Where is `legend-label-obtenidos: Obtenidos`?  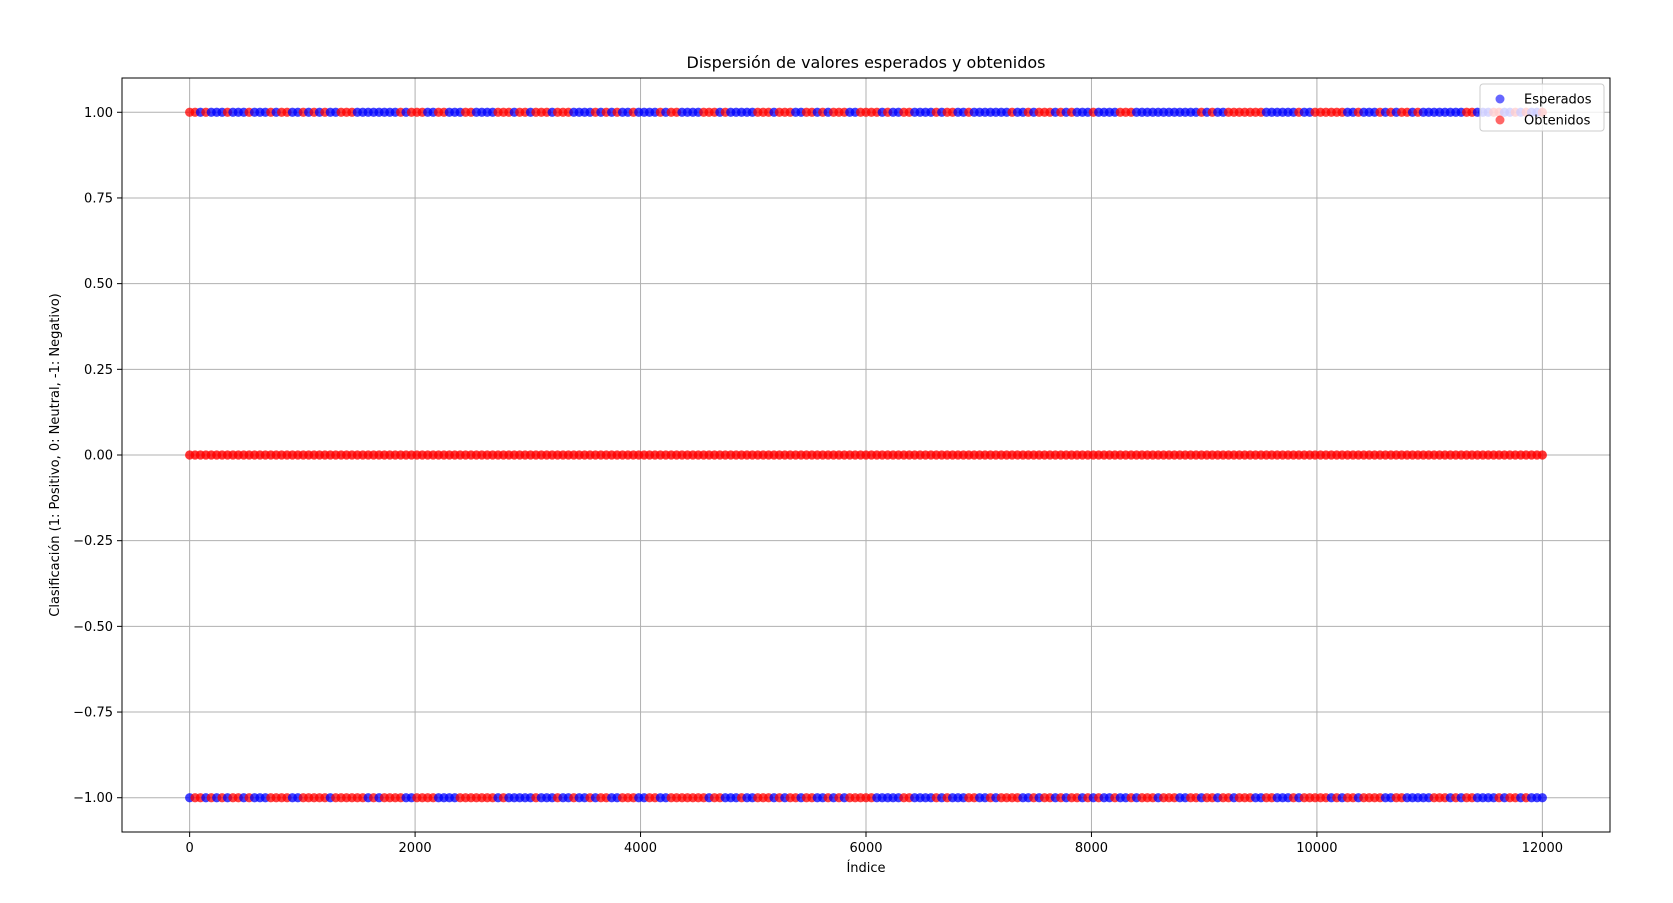 legend-label-obtenidos: Obtenidos is located at coordinates (1557, 121).